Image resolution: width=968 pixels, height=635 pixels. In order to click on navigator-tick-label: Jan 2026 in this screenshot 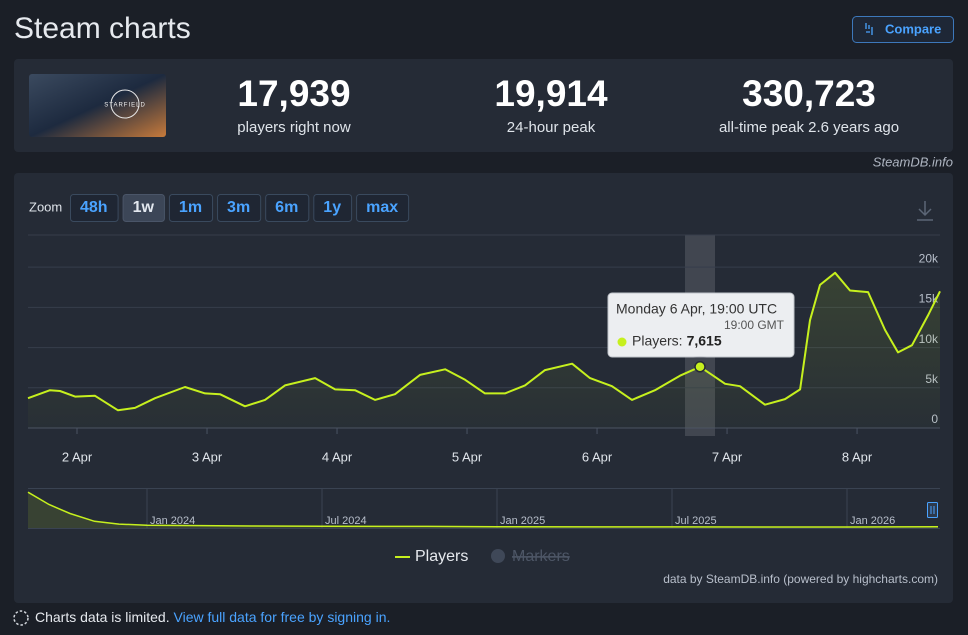, I will do `click(872, 521)`.